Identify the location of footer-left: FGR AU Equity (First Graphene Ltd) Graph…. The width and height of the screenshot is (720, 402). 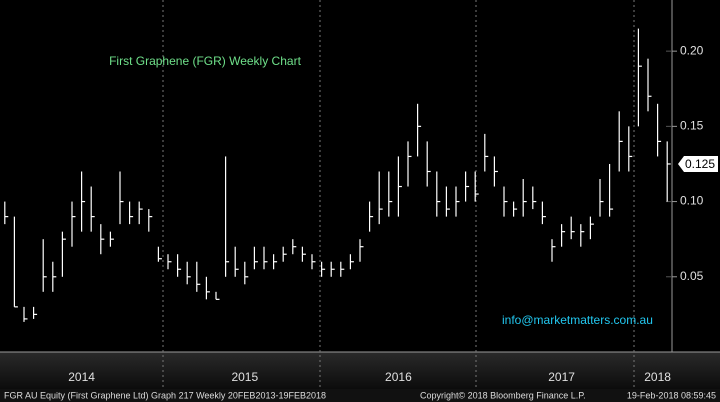
(165, 395).